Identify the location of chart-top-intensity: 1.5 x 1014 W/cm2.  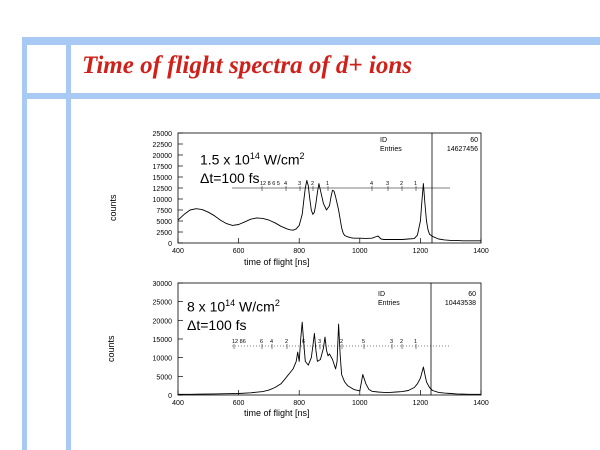
(252, 159).